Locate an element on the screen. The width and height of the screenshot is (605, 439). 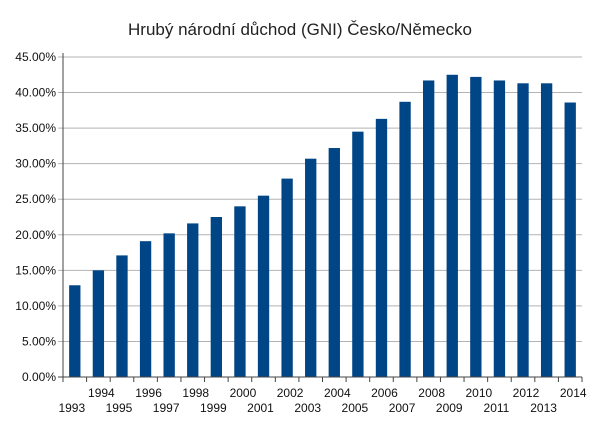
x-tick-label: 2014 is located at coordinates (573, 393).